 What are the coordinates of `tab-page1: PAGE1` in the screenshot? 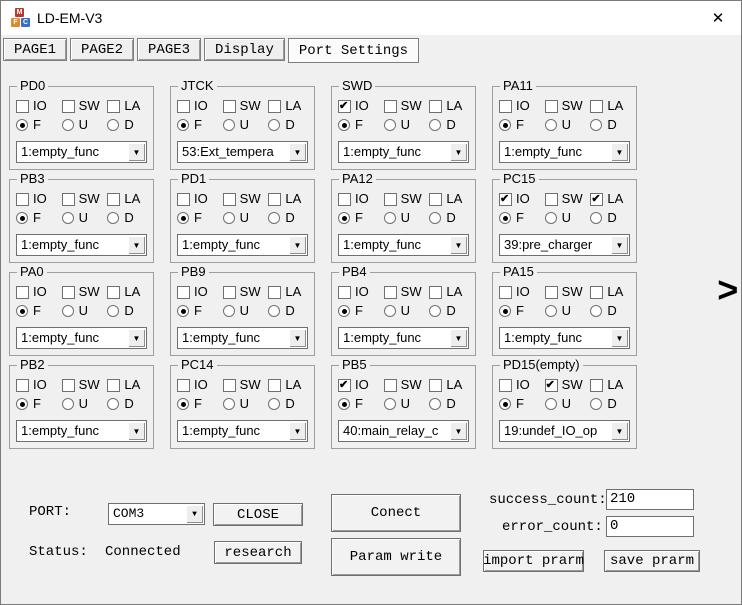 It's located at (35, 49).